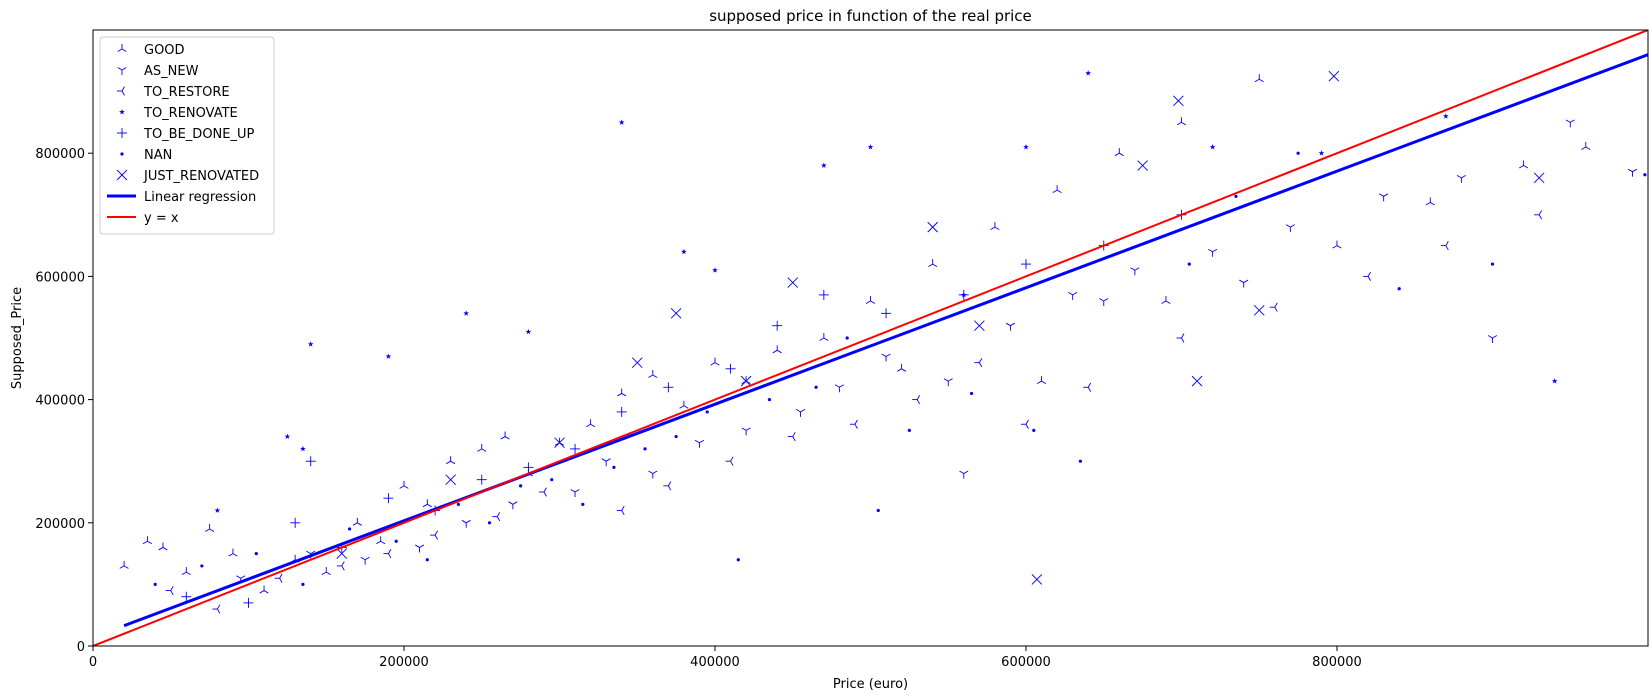 The image size is (1652, 699). What do you see at coordinates (164, 50) in the screenshot?
I see `legend-label-0: GOOD` at bounding box center [164, 50].